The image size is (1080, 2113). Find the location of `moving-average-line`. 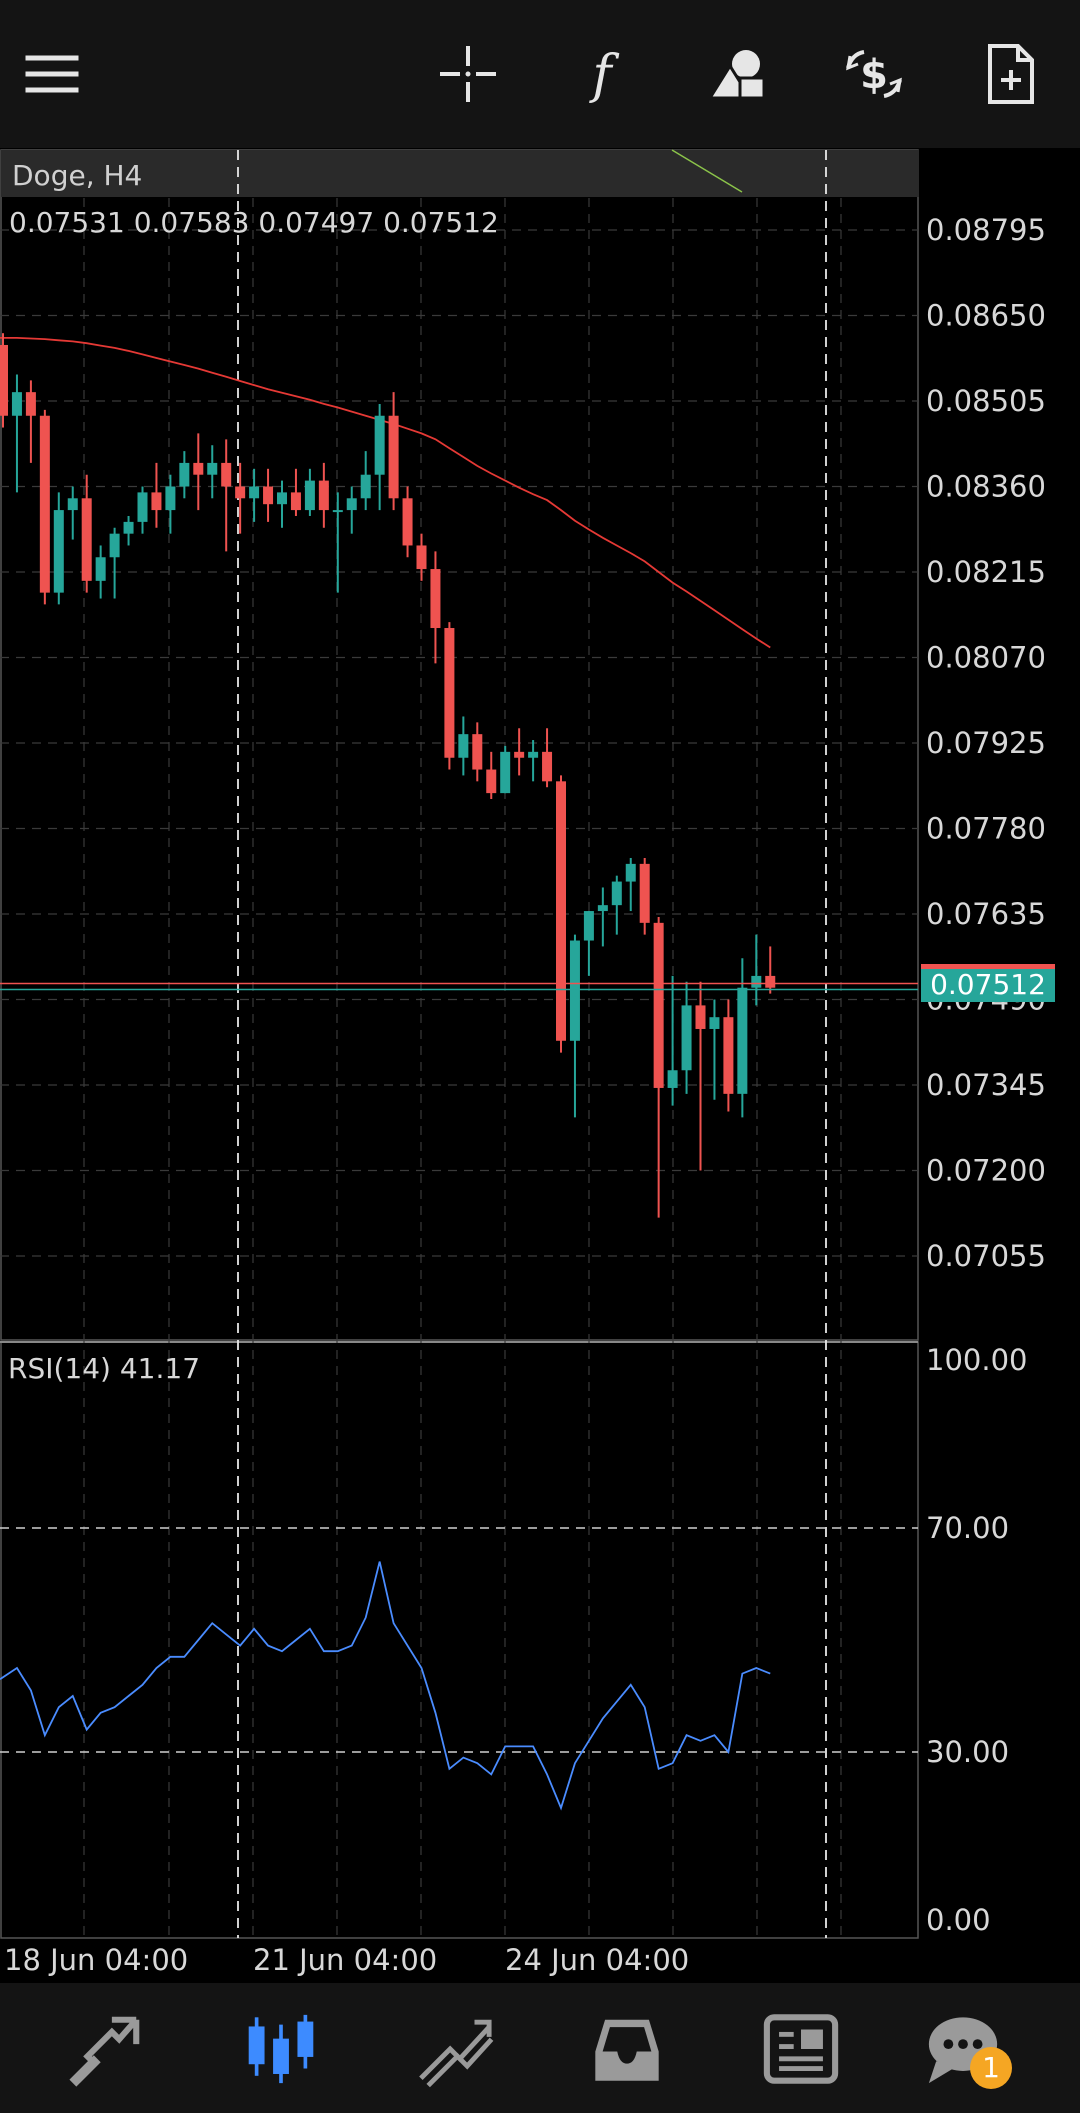

moving-average-line is located at coordinates (385, 492).